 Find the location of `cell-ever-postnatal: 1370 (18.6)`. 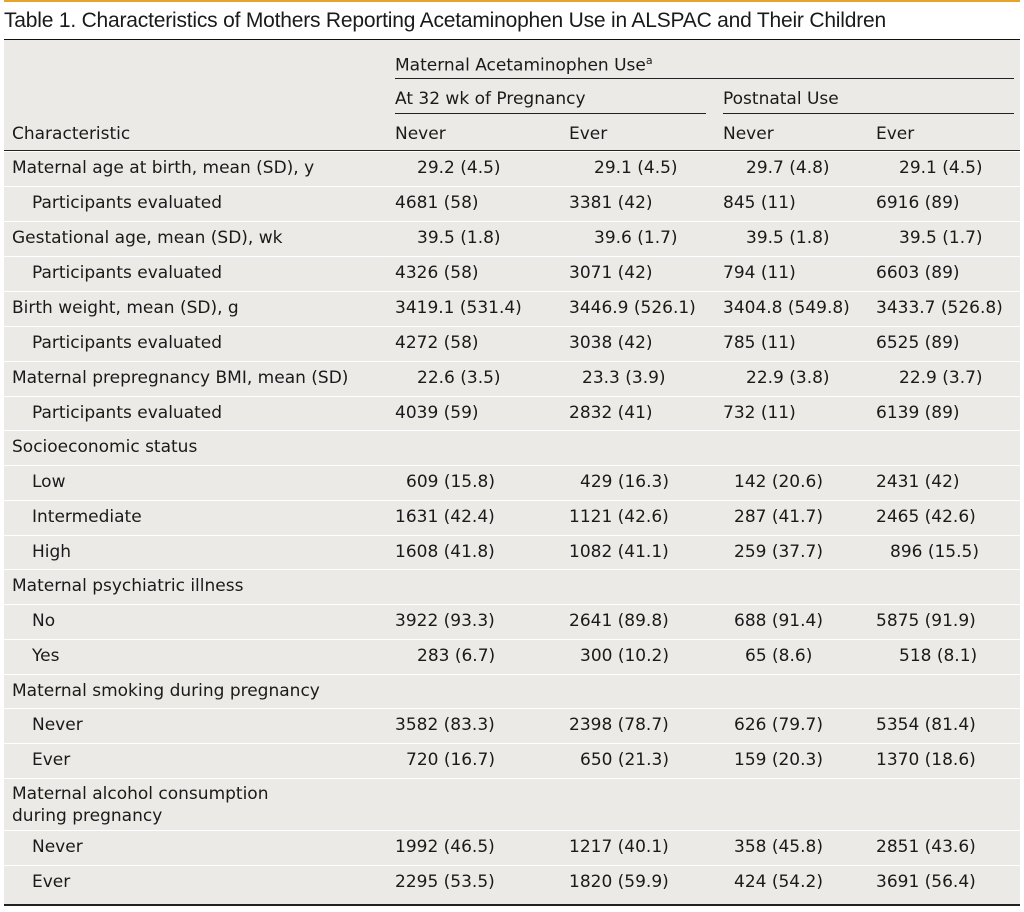

cell-ever-postnatal: 1370 (18.6) is located at coordinates (926, 760).